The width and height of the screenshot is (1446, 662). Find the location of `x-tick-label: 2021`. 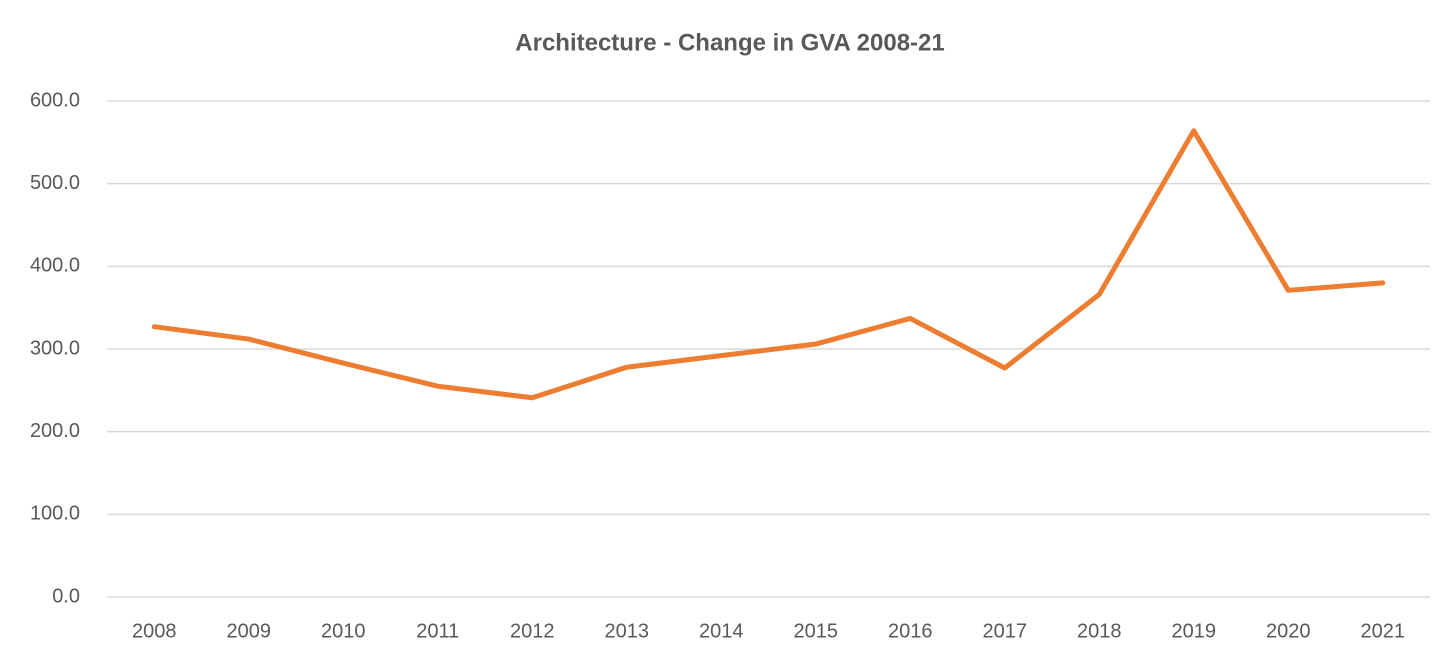

x-tick-label: 2021 is located at coordinates (1383, 631).